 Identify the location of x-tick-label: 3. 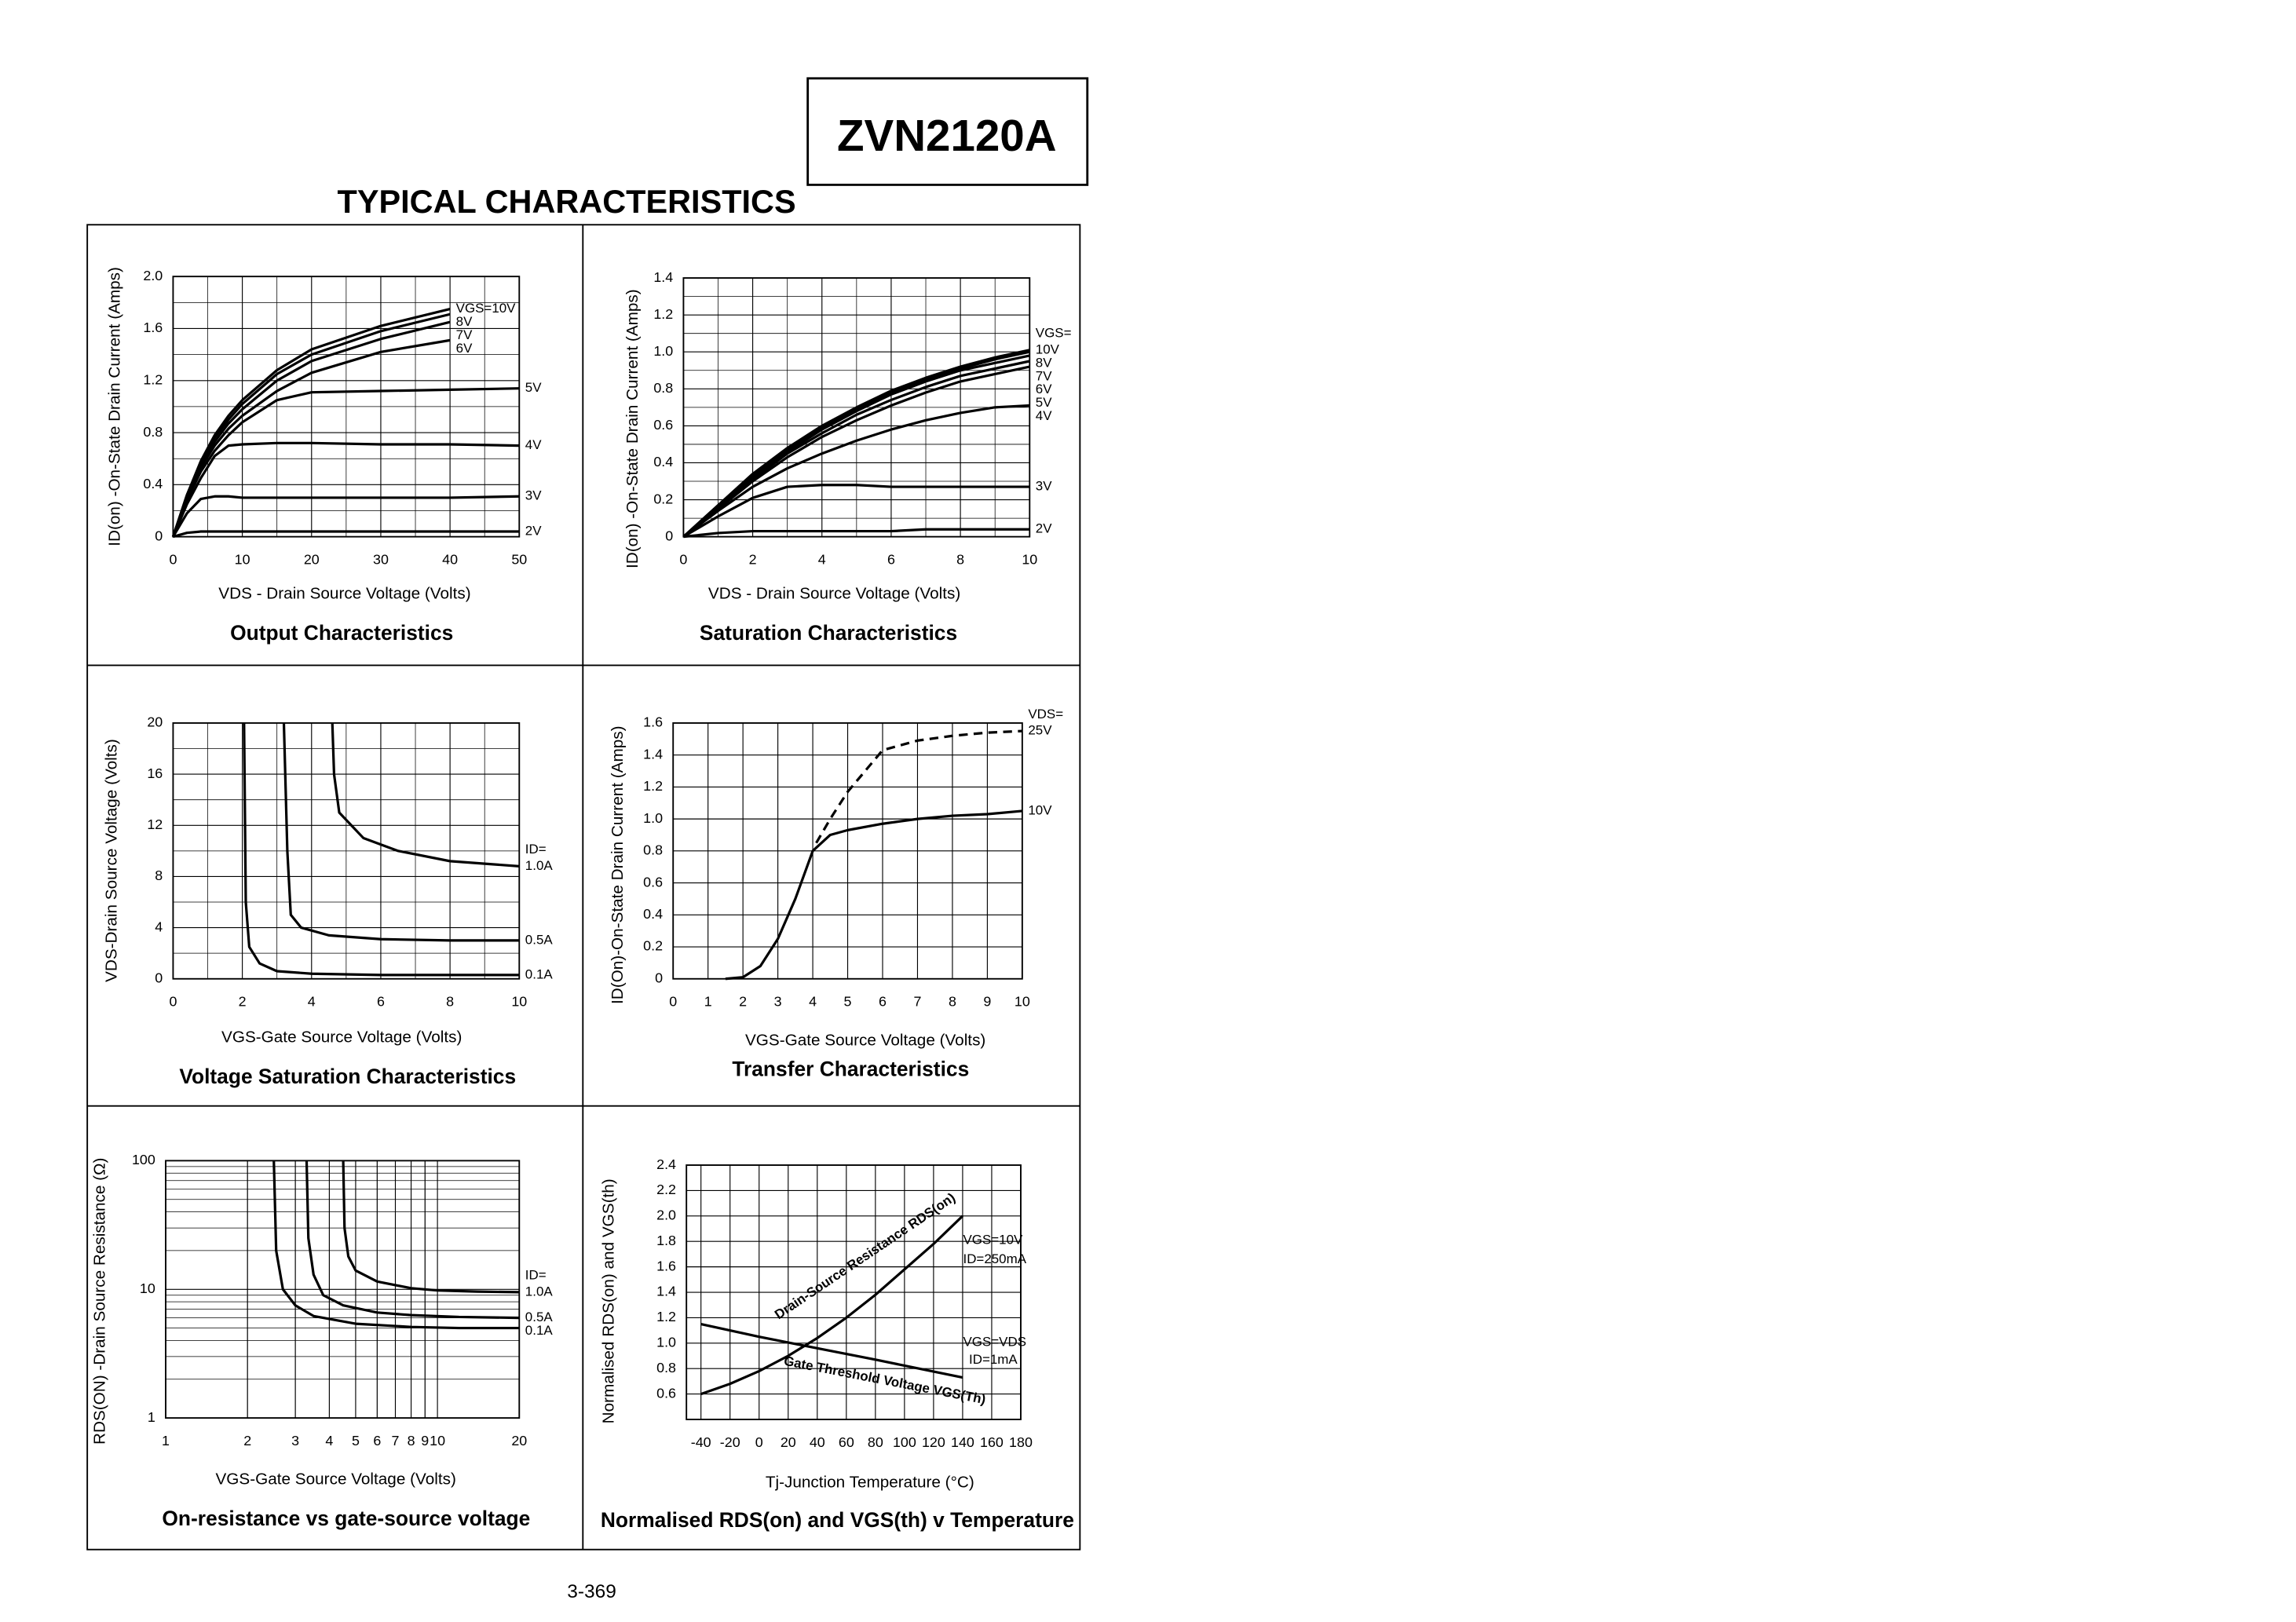
(295, 1440).